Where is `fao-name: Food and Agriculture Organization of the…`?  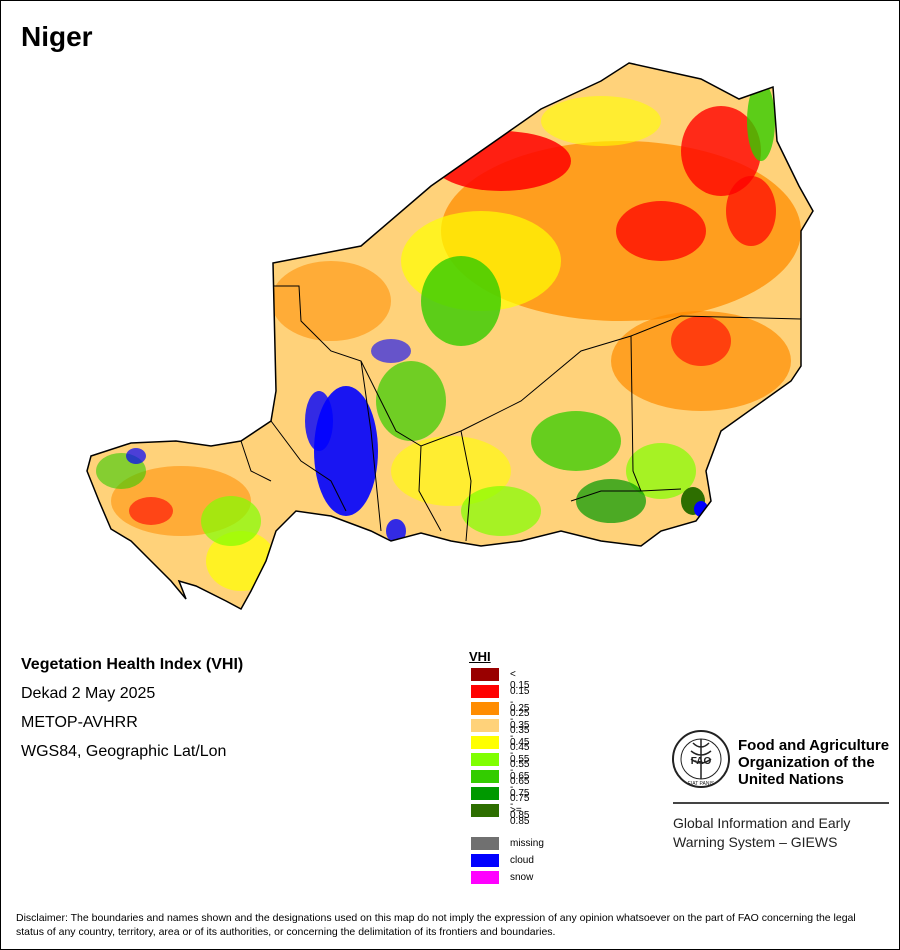 fao-name: Food and Agriculture Organization of the… is located at coordinates (818, 762).